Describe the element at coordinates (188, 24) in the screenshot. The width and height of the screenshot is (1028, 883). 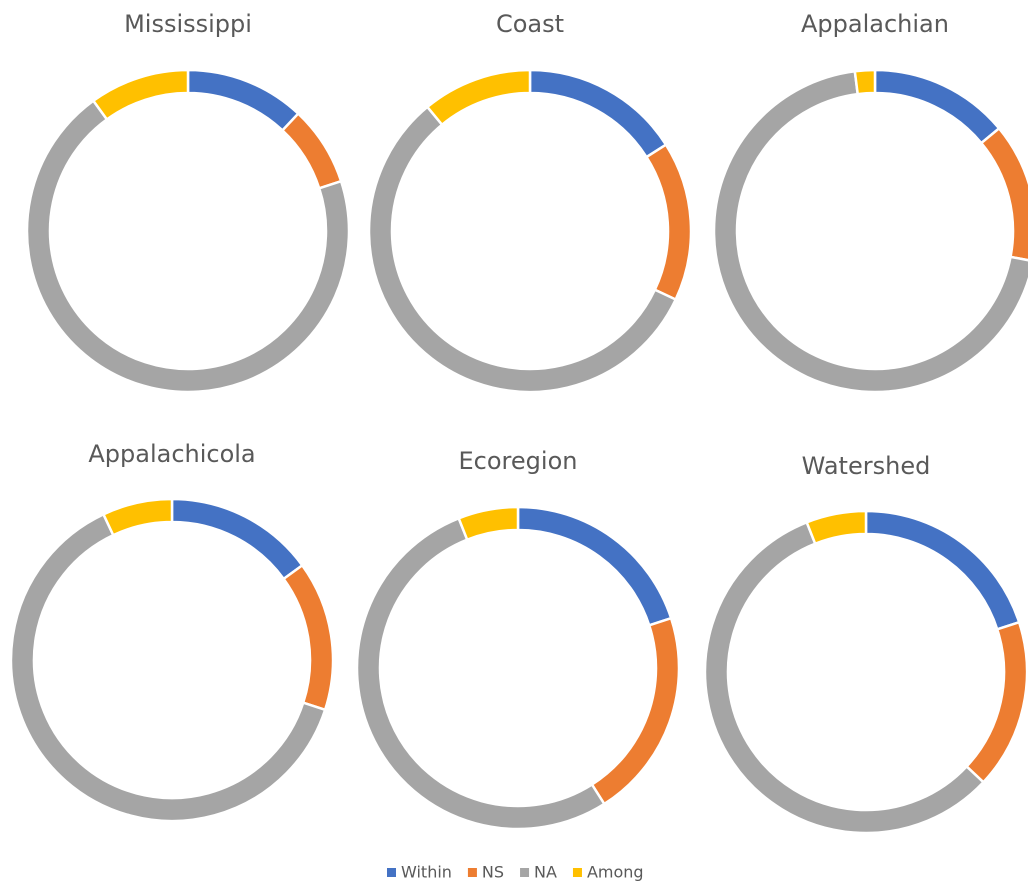
I see `chart-title: Mississippi` at that location.